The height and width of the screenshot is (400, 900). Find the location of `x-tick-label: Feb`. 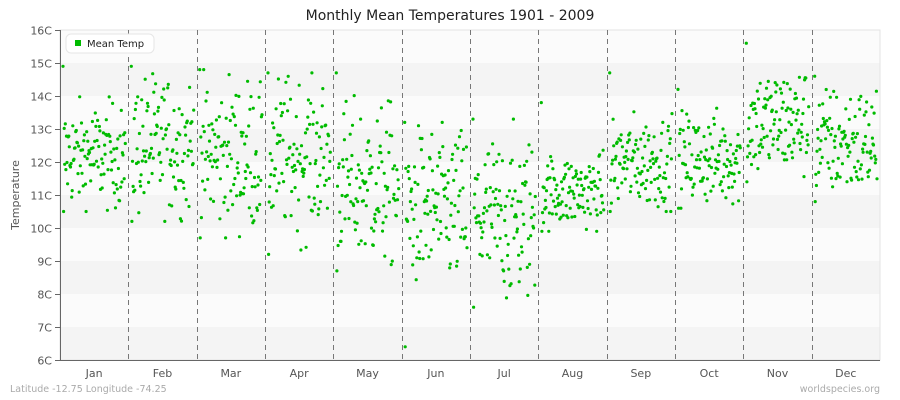

x-tick-label: Feb is located at coordinates (162, 373).